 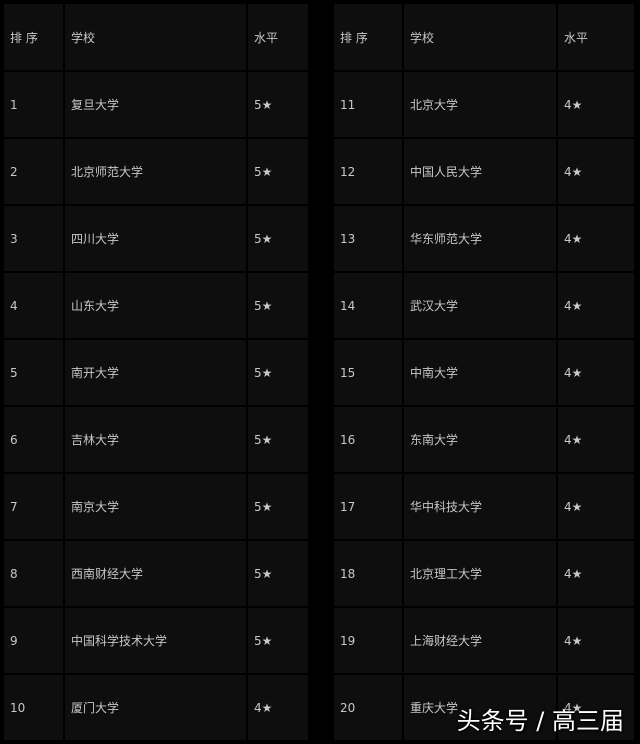 What do you see at coordinates (480, 238) in the screenshot?
I see `table-cell: 华东师范大学` at bounding box center [480, 238].